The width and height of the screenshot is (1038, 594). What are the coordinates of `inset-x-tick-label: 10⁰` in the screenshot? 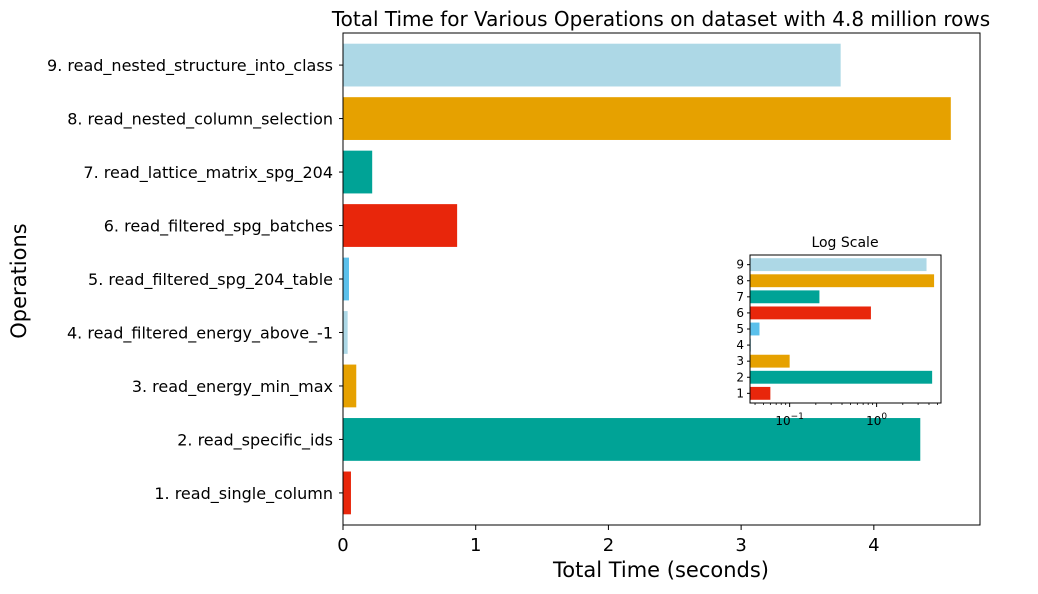 It's located at (876, 420).